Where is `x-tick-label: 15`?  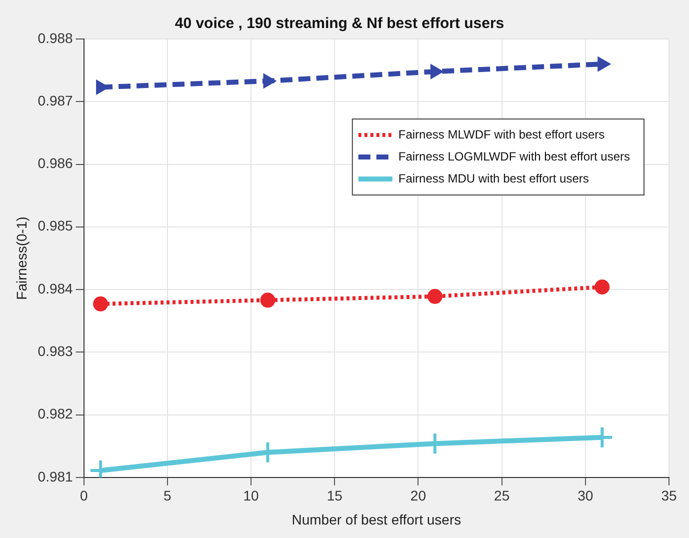 x-tick-label: 15 is located at coordinates (334, 496).